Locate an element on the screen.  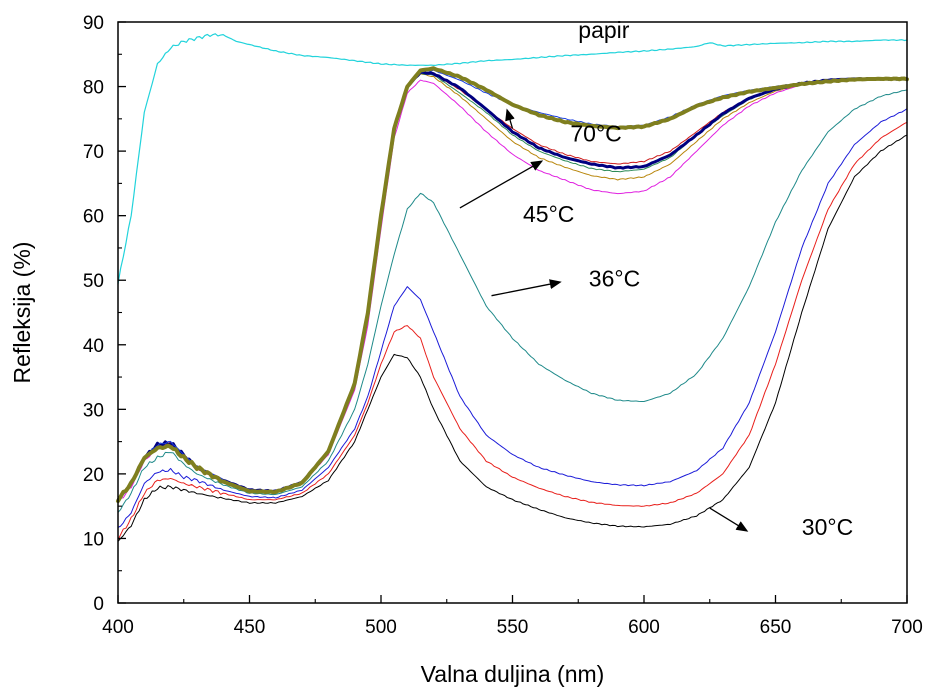
y-axis-title: Refleksija (%) is located at coordinates (22, 313).